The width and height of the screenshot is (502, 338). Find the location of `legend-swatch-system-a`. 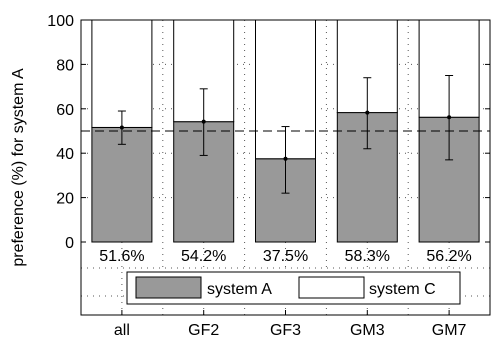

legend-swatch-system-a is located at coordinates (168, 287).